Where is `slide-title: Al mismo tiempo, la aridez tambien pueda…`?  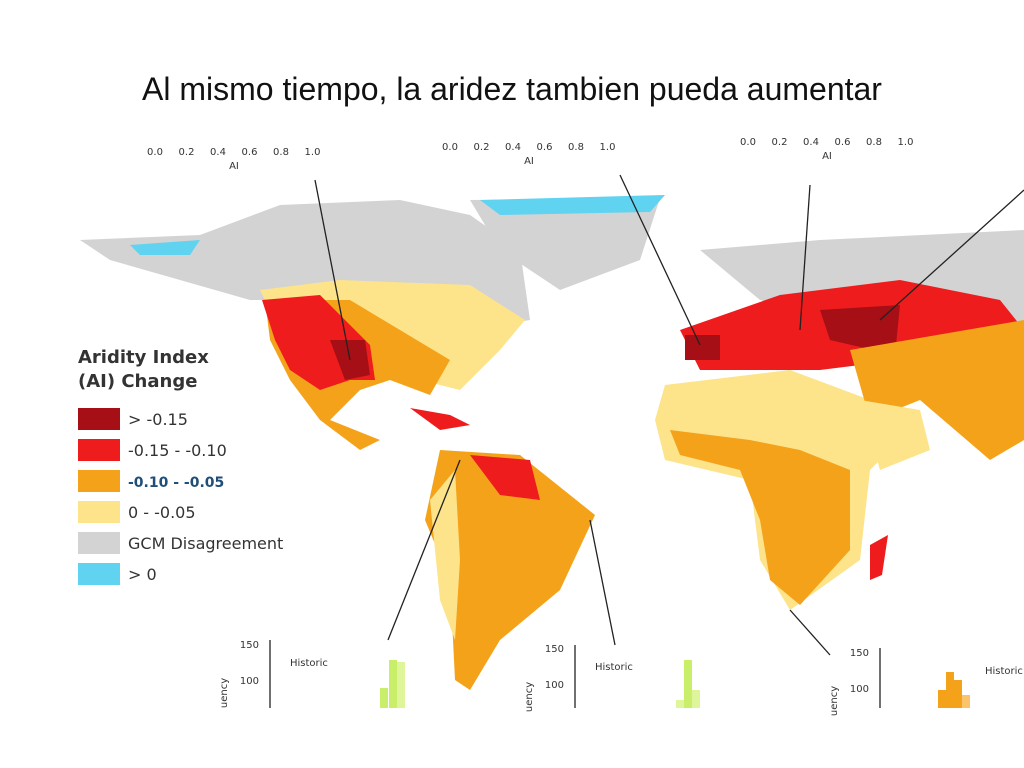
slide-title: Al mismo tiempo, la aridez tambien pueda… is located at coordinates (512, 89).